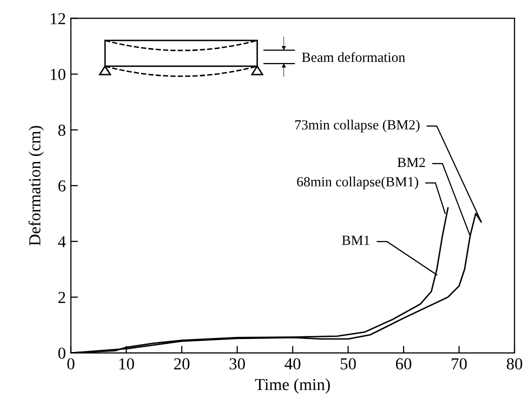 The image size is (525, 408). Describe the element at coordinates (354, 57) in the screenshot. I see `annotation: Beam deformation` at that location.